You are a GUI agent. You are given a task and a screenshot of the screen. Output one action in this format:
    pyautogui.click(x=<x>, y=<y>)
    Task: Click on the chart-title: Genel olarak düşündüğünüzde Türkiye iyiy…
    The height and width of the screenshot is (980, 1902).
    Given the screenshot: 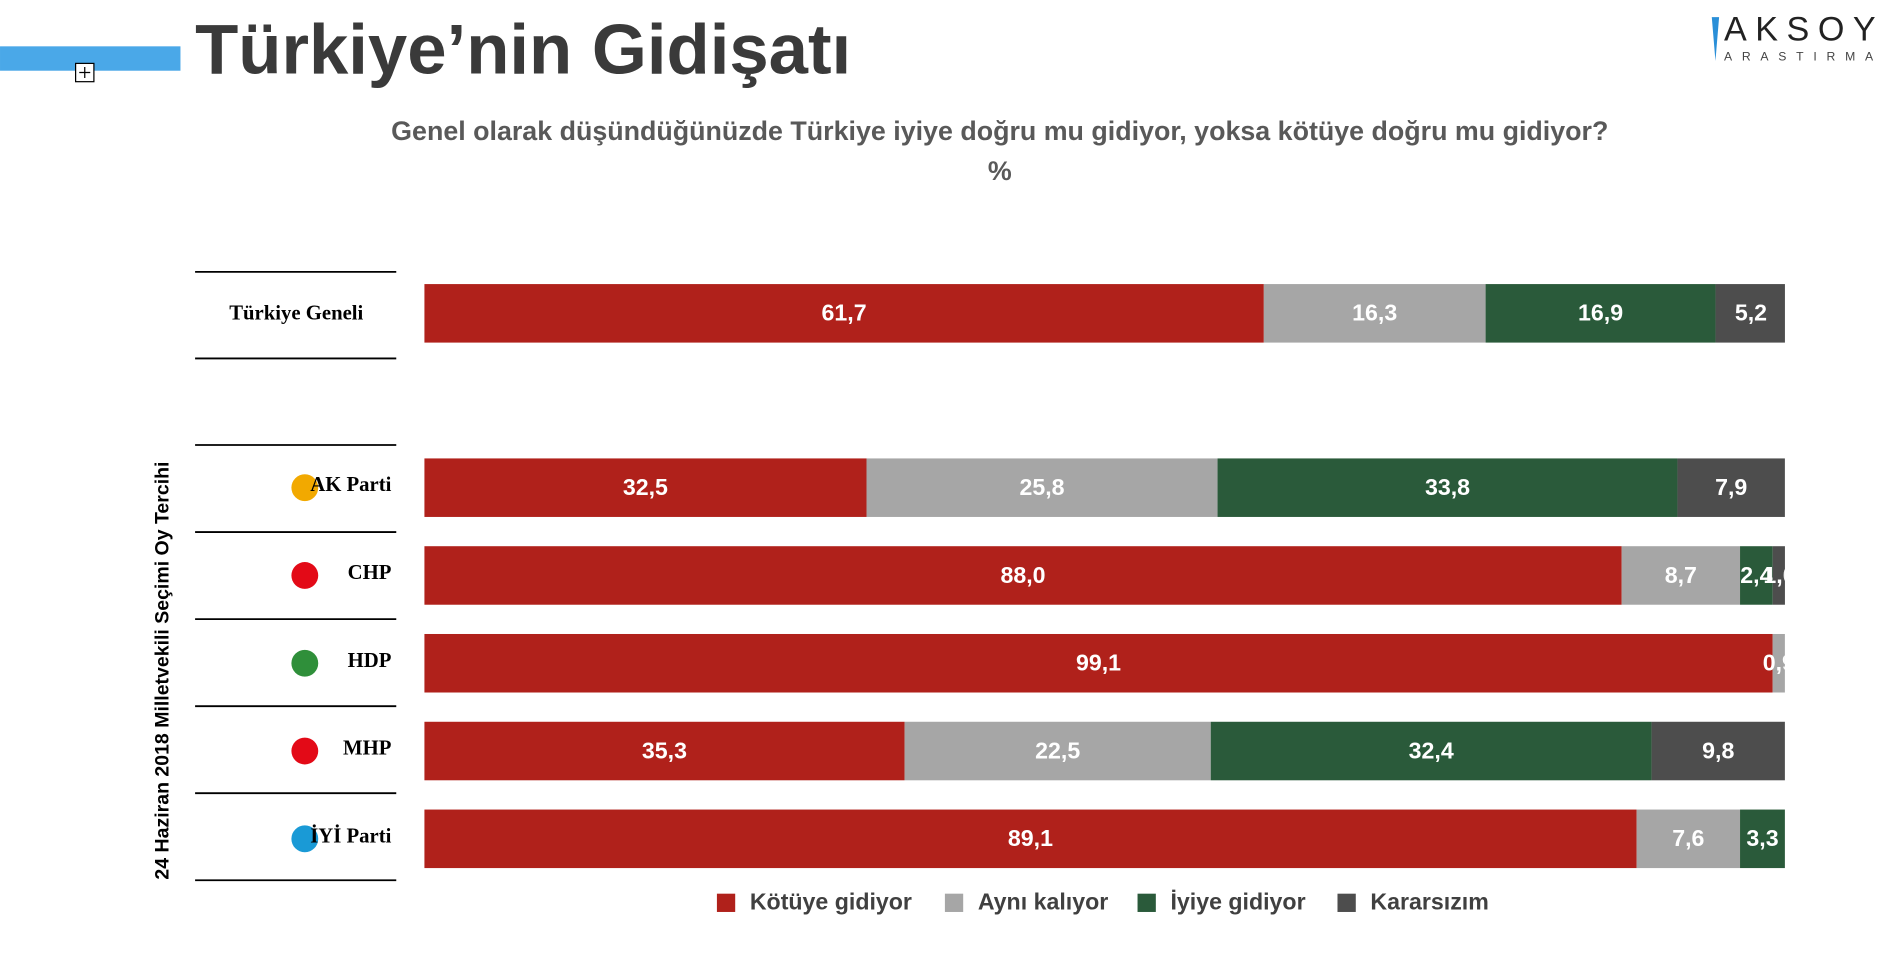 What is the action you would take?
    pyautogui.click(x=999, y=131)
    